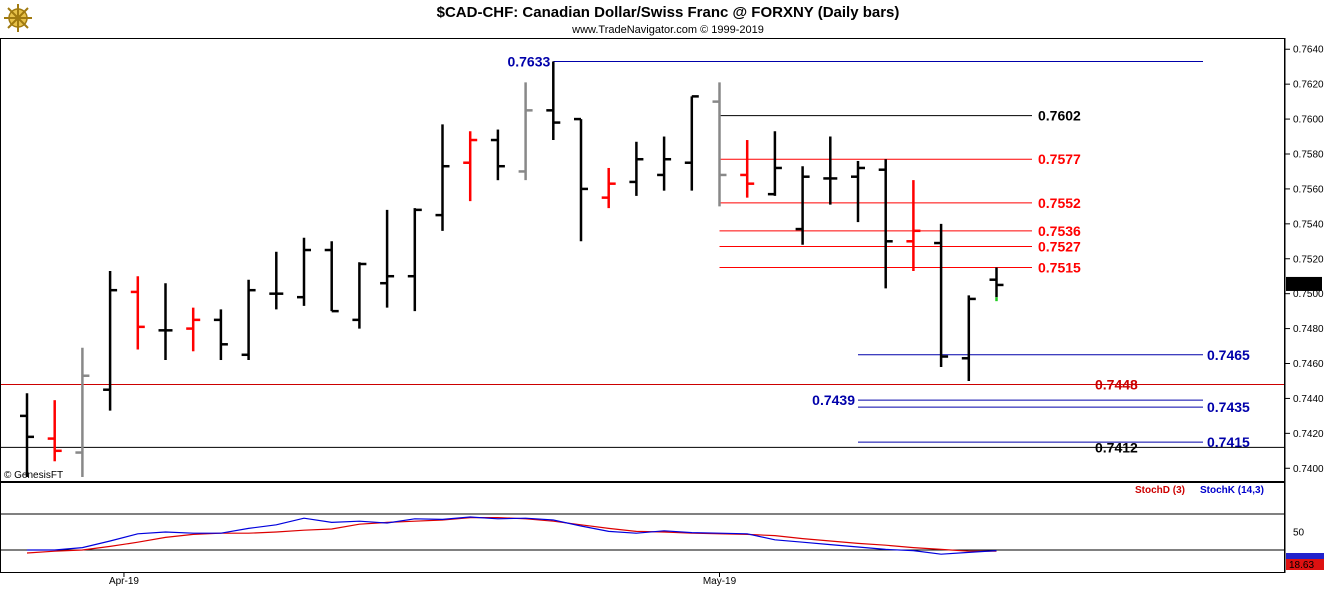 The image size is (1336, 591). What do you see at coordinates (1308, 50) in the screenshot?
I see `y-tick-label: 0.7640` at bounding box center [1308, 50].